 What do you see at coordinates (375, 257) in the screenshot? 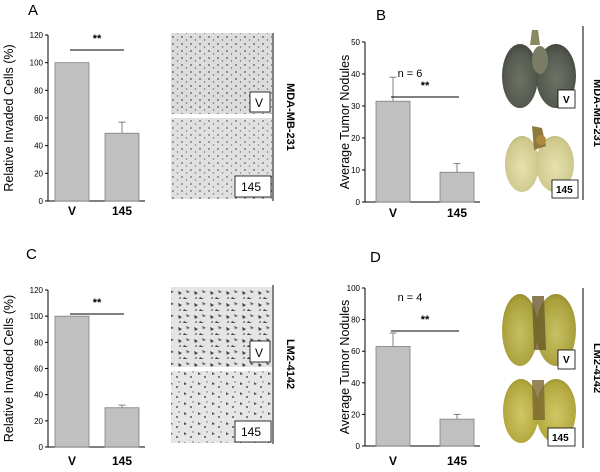
I see `panel-letter-d: D` at bounding box center [375, 257].